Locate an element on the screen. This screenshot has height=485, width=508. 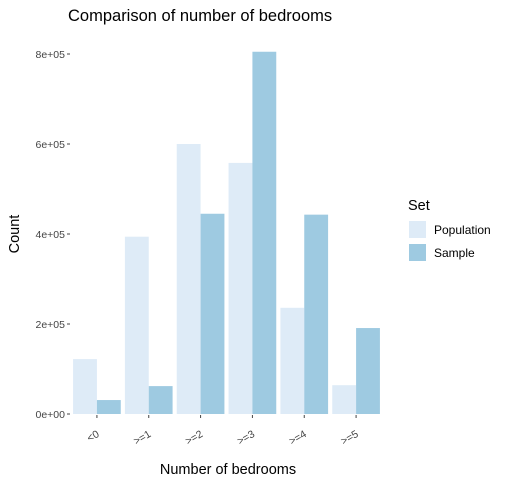
x-tick-label: >=5 is located at coordinates (350, 438).